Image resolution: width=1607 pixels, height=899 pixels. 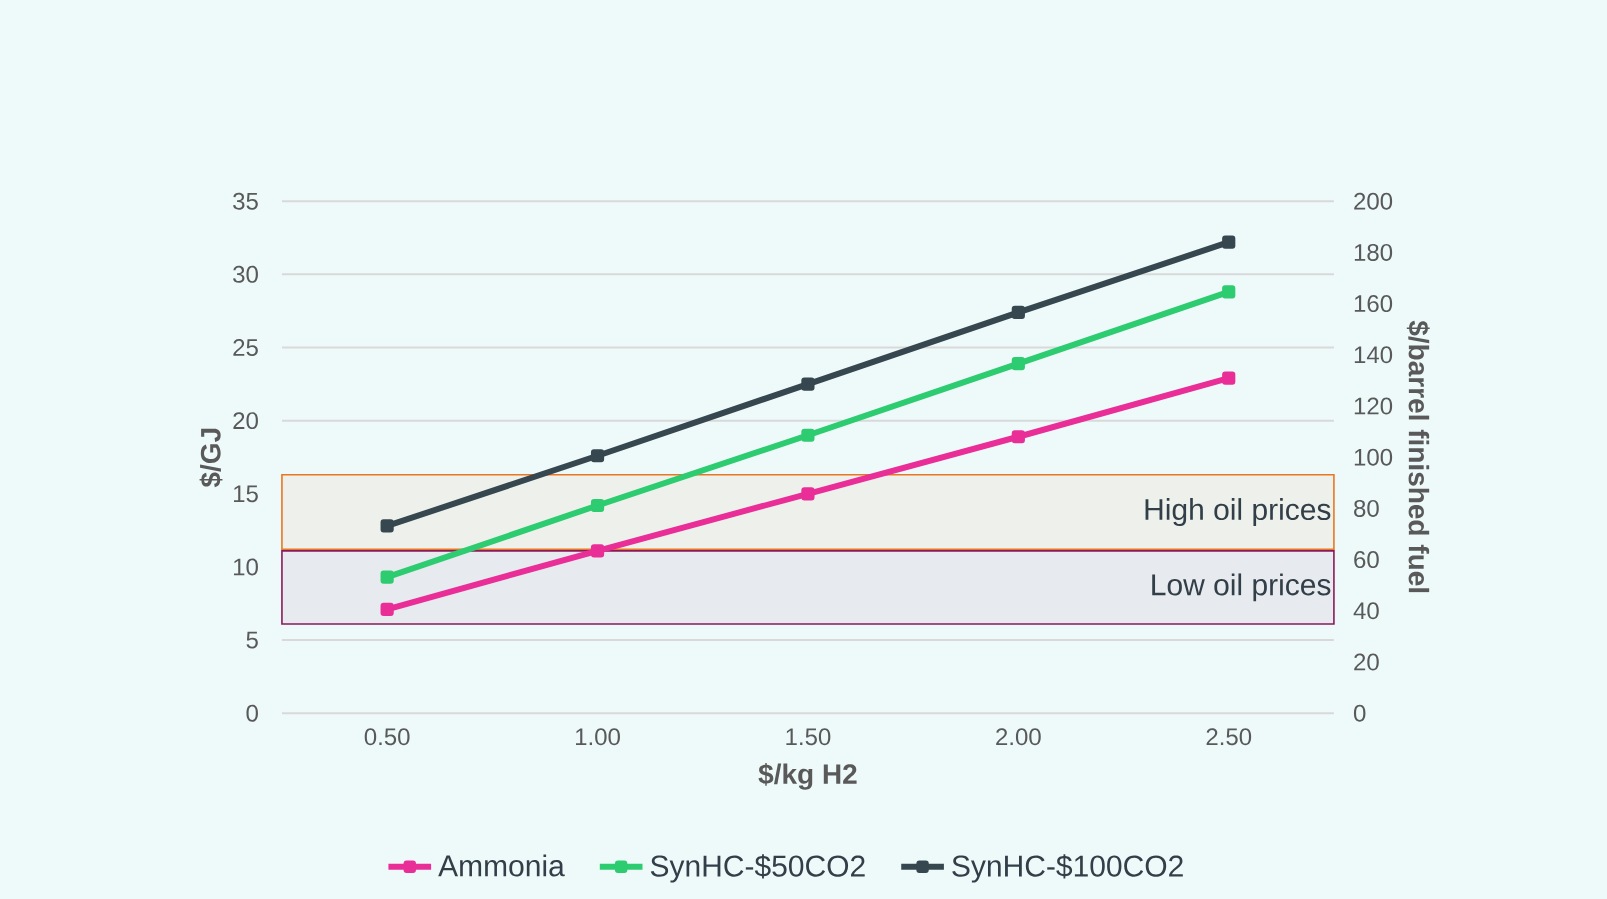 What do you see at coordinates (1373, 304) in the screenshot?
I see `y2-tick-label: 160` at bounding box center [1373, 304].